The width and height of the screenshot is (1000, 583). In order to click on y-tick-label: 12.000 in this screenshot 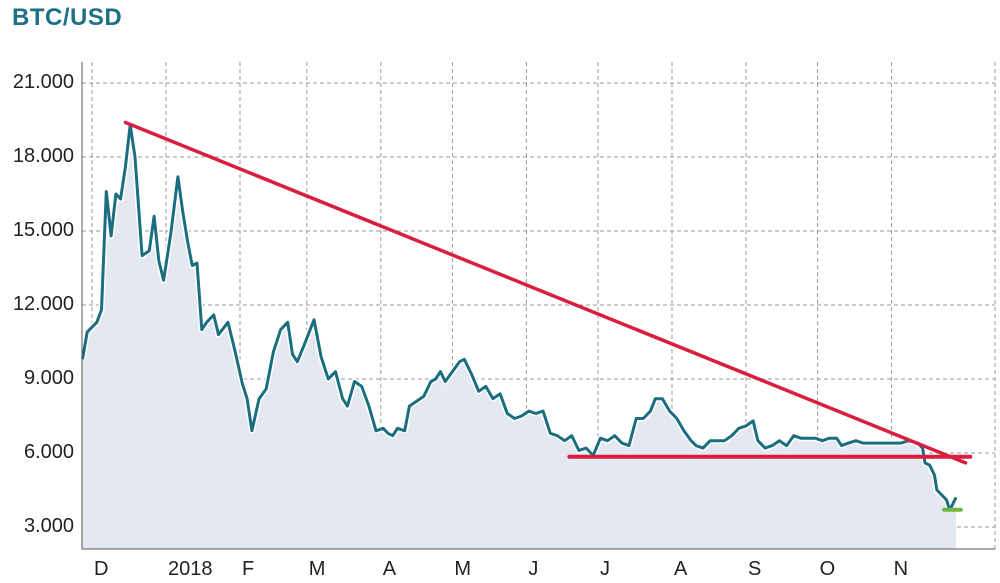, I will do `click(43, 304)`.